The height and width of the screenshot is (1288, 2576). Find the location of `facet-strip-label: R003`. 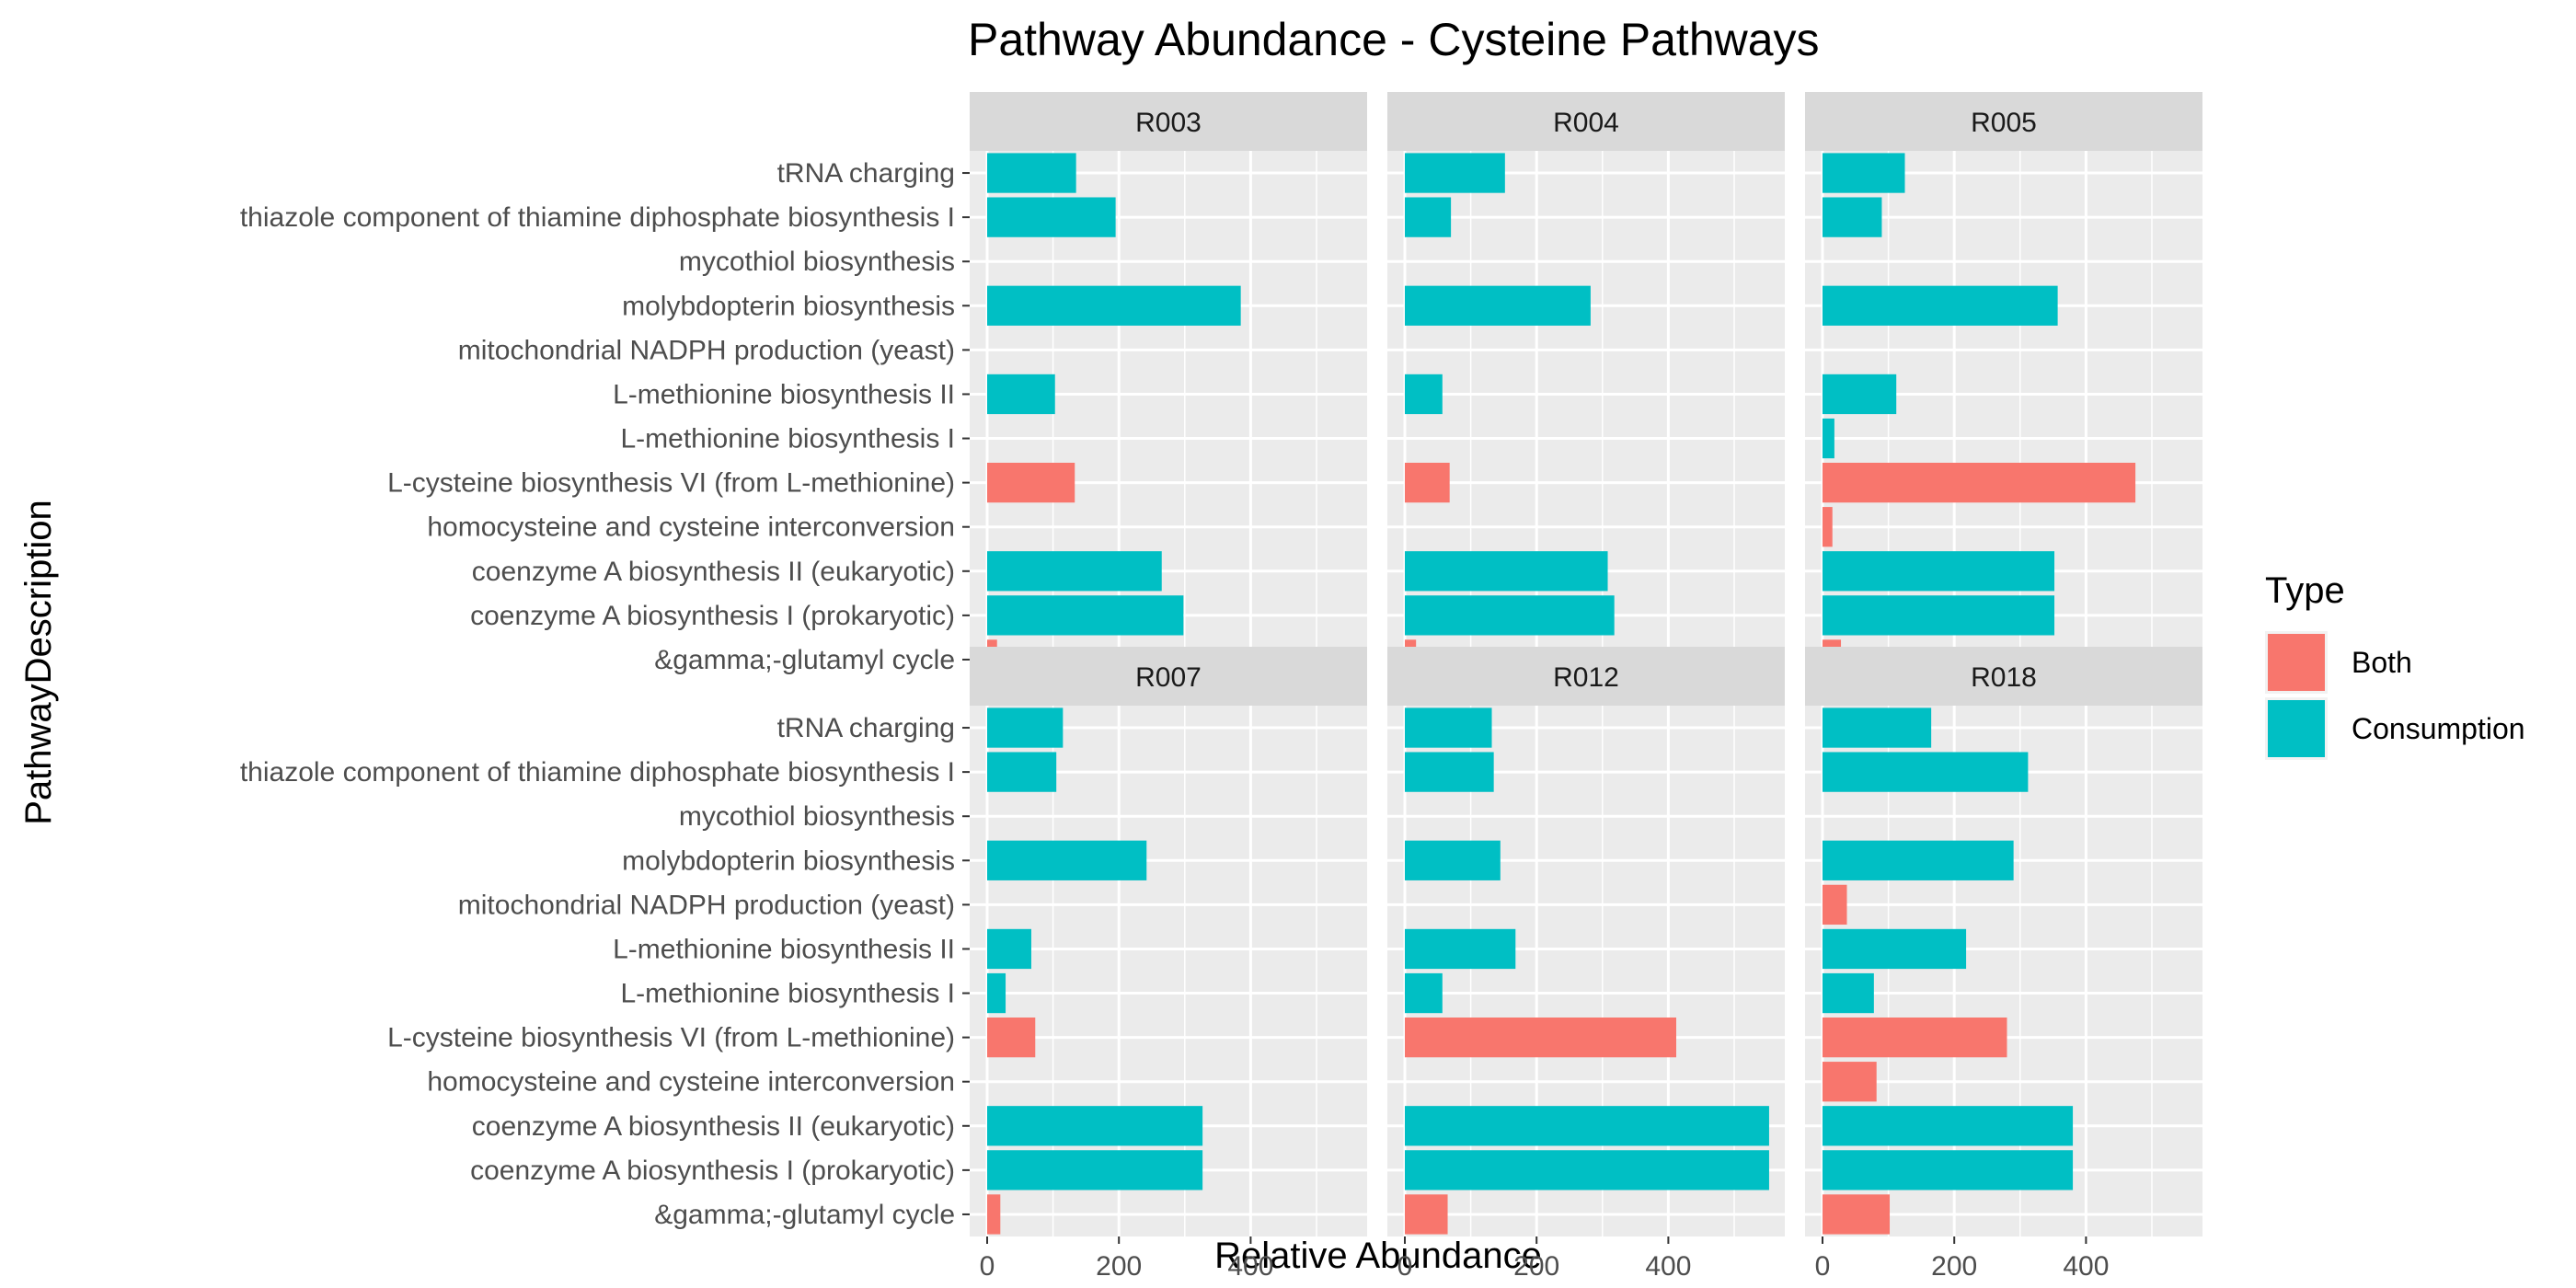

facet-strip-label: R003 is located at coordinates (1168, 123).